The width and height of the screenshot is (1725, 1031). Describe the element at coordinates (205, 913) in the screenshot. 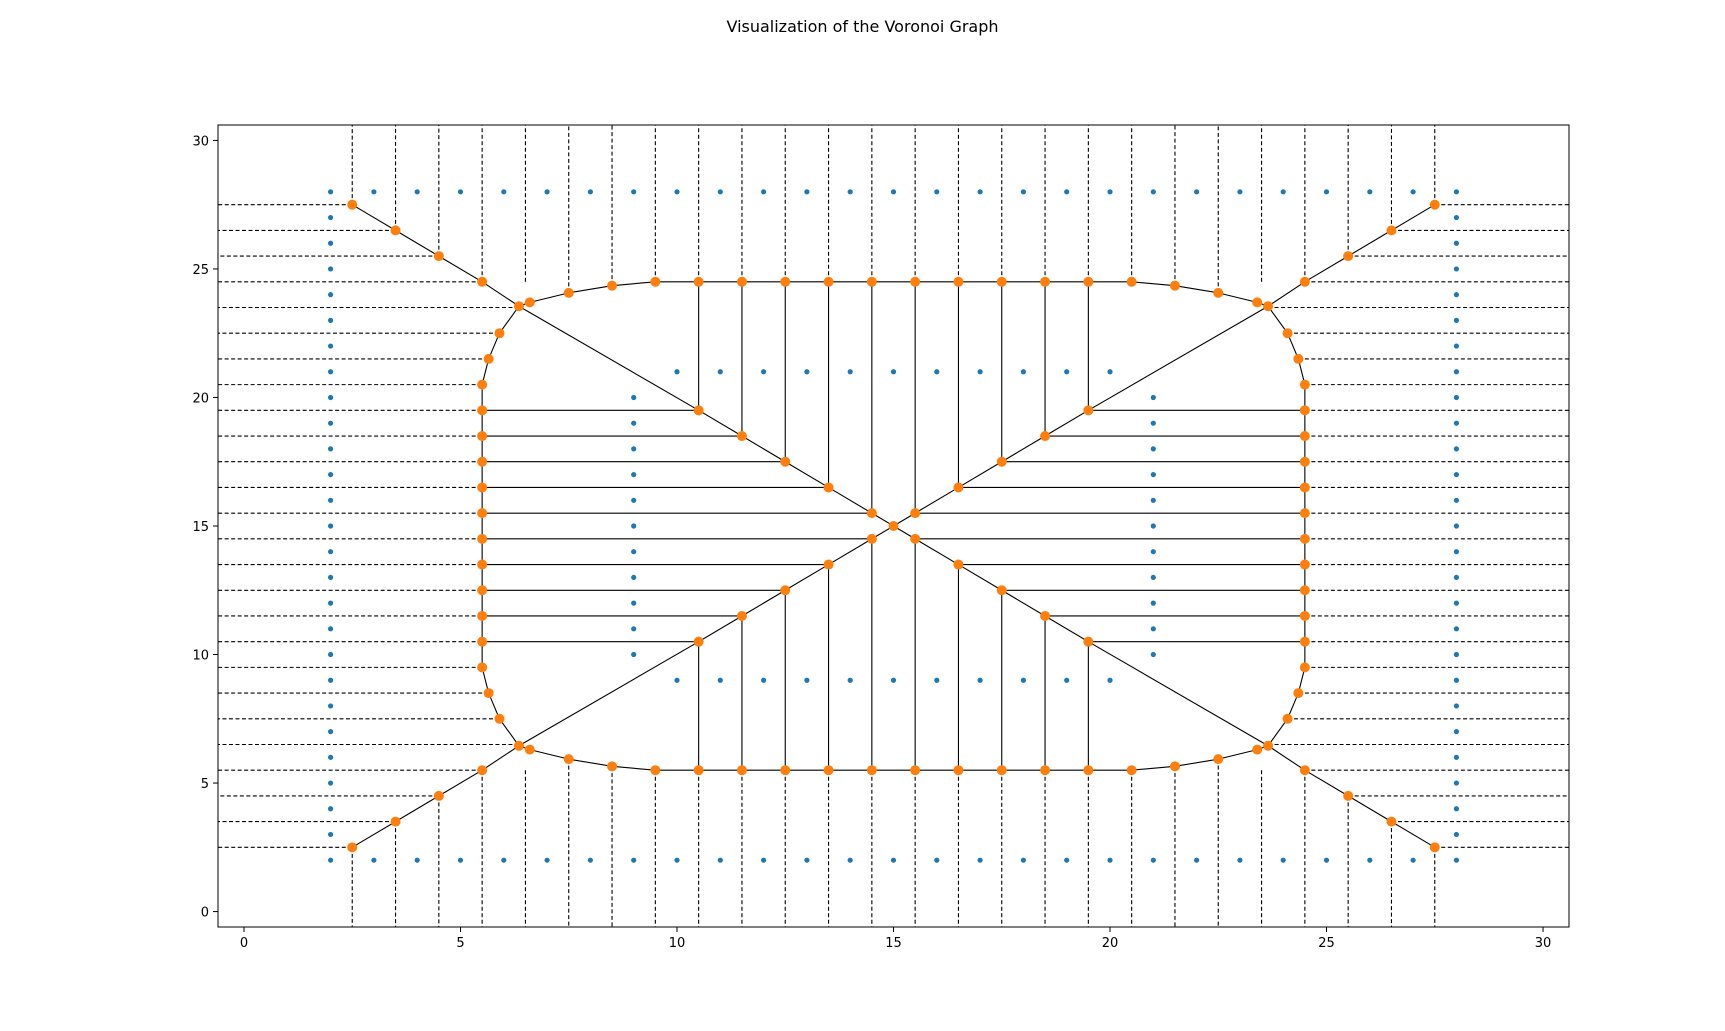

I see `y-tick-label: 0` at that location.